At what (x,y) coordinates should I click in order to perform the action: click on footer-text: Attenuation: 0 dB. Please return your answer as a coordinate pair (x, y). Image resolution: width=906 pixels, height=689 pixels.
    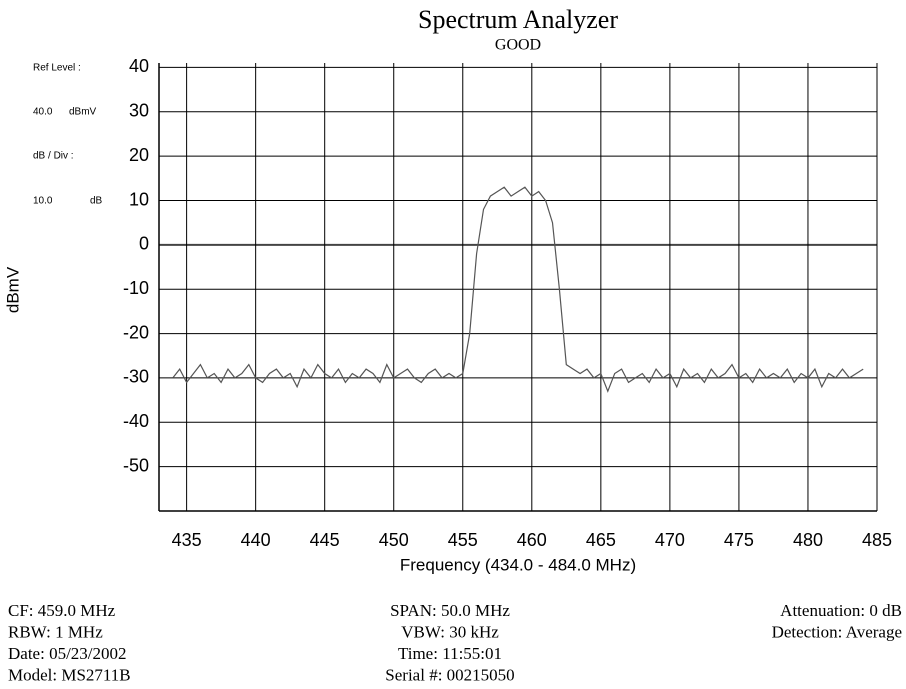
    Looking at the image, I should click on (841, 610).